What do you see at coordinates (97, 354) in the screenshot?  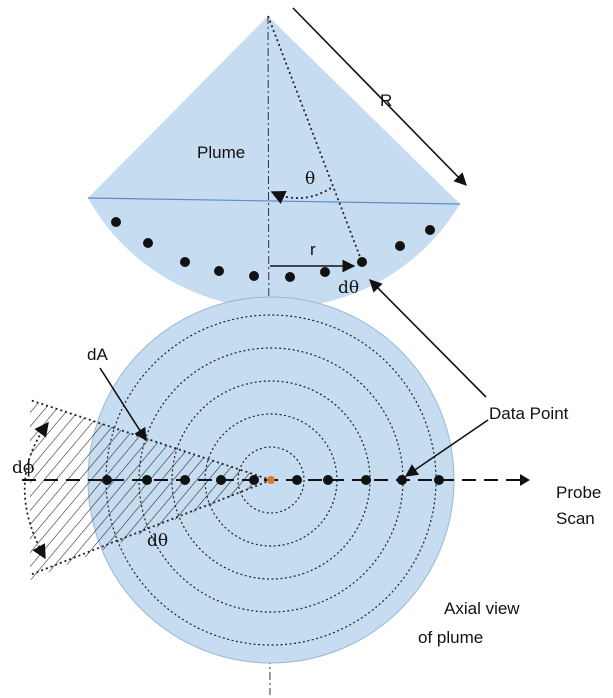 I see `label-dA: dA` at bounding box center [97, 354].